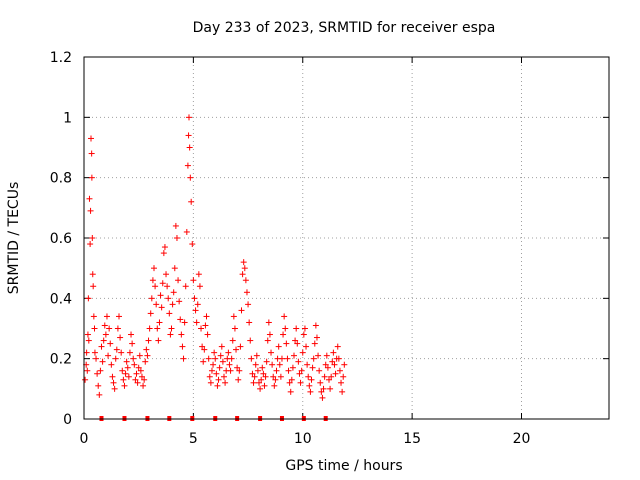 The height and width of the screenshot is (480, 640). What do you see at coordinates (522, 439) in the screenshot?
I see `x-tick-label: 20` at bounding box center [522, 439].